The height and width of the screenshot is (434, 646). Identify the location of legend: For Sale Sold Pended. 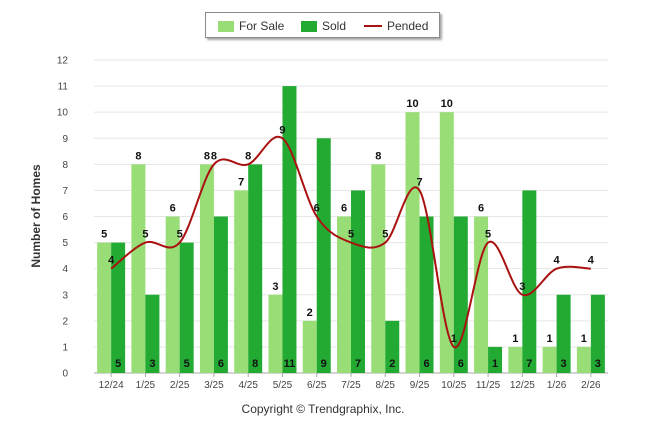
(322, 25).